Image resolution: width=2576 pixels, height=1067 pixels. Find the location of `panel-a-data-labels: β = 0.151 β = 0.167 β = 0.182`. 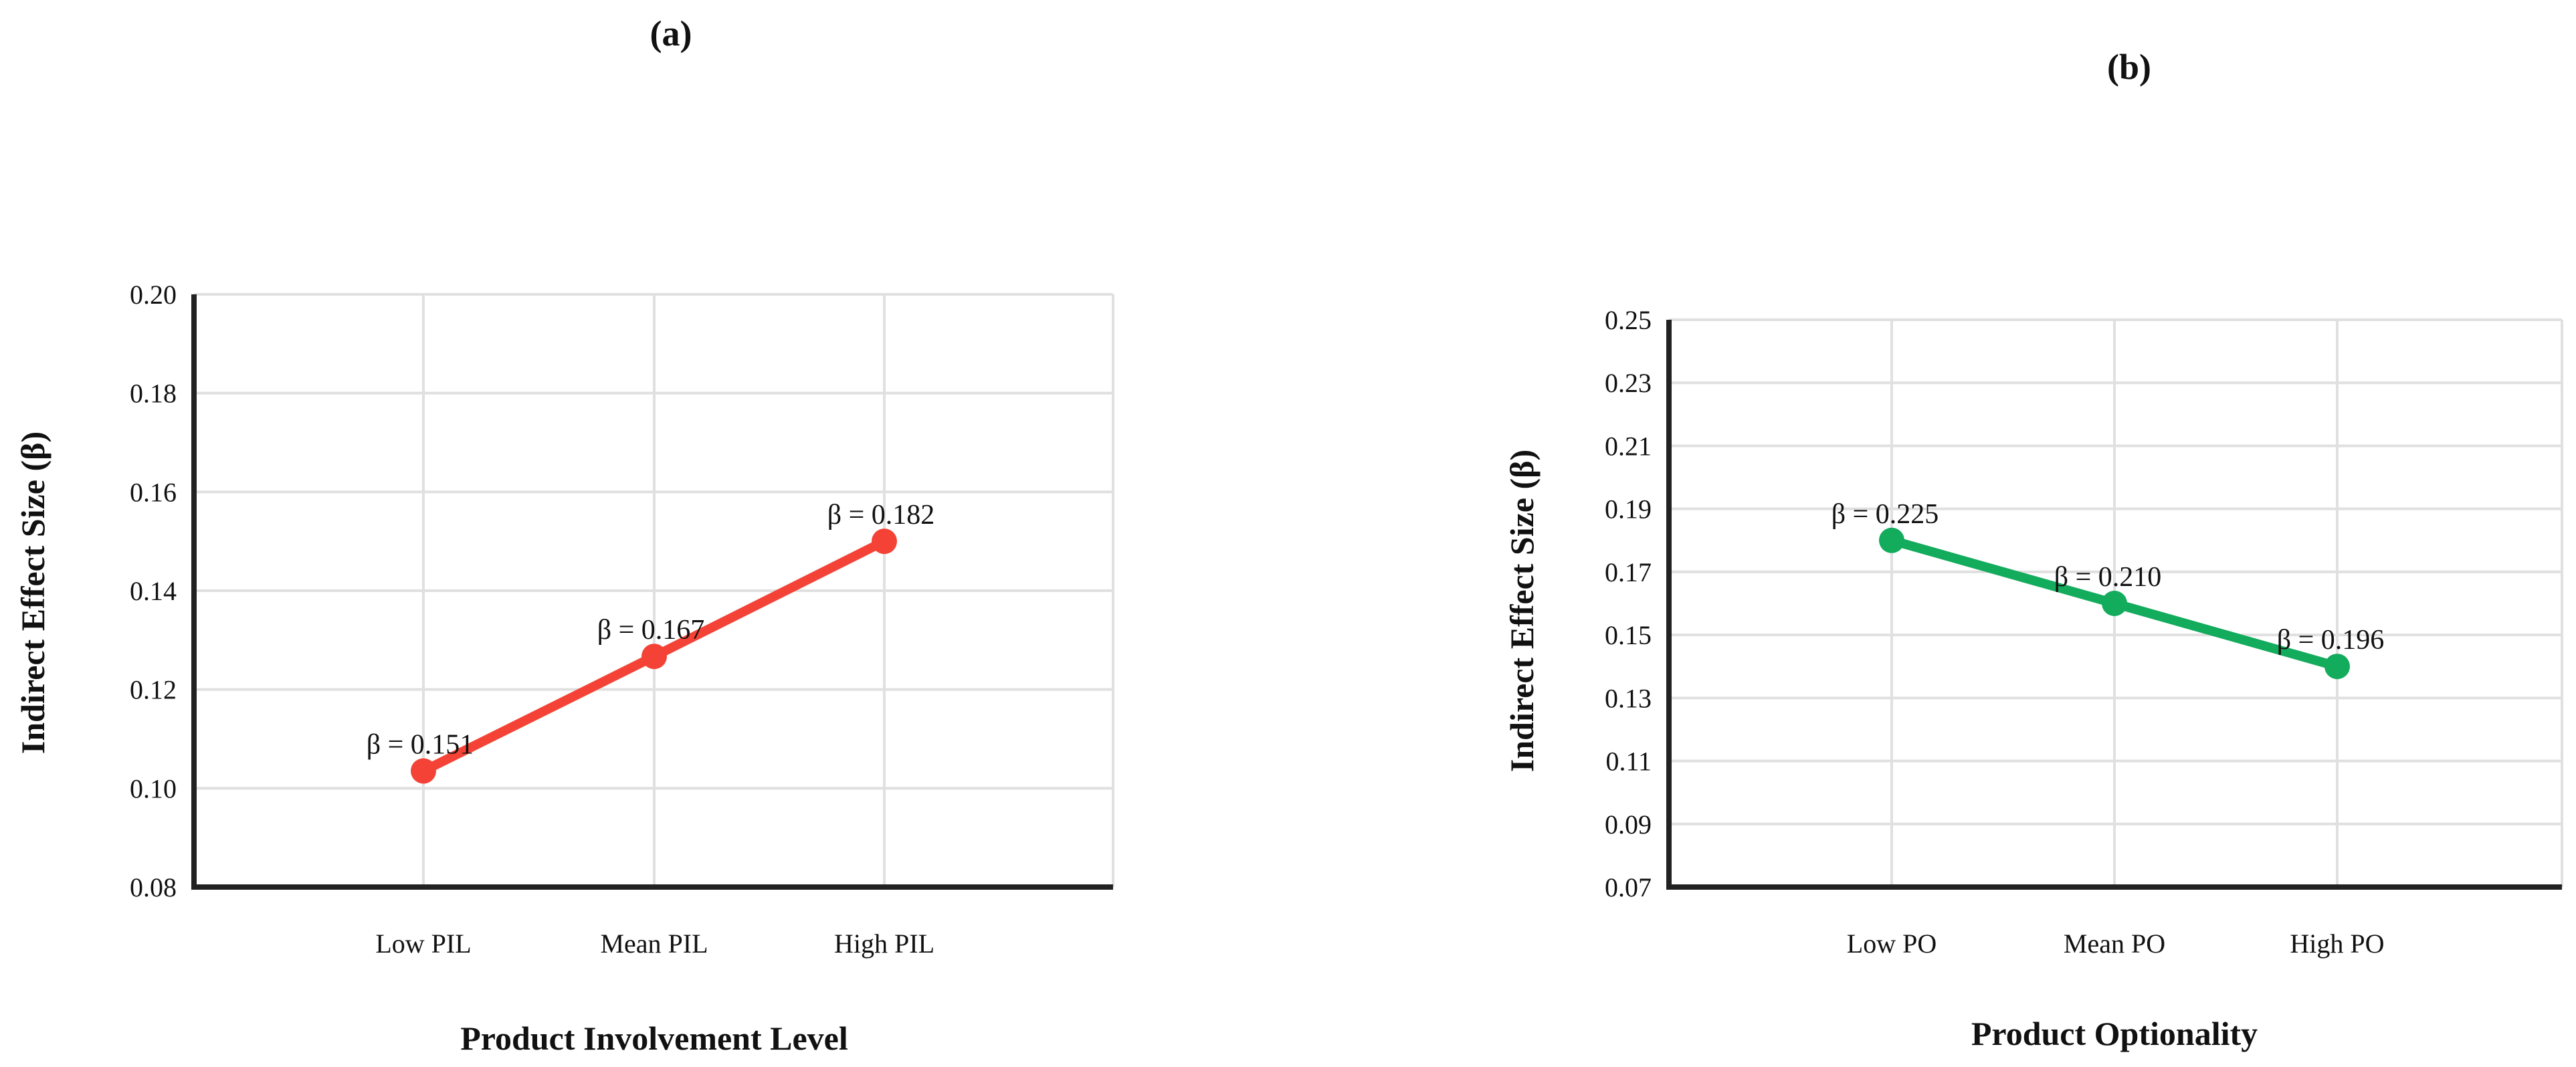

panel-a-data-labels: β = 0.151 β = 0.167 β = 0.182 is located at coordinates (651, 630).